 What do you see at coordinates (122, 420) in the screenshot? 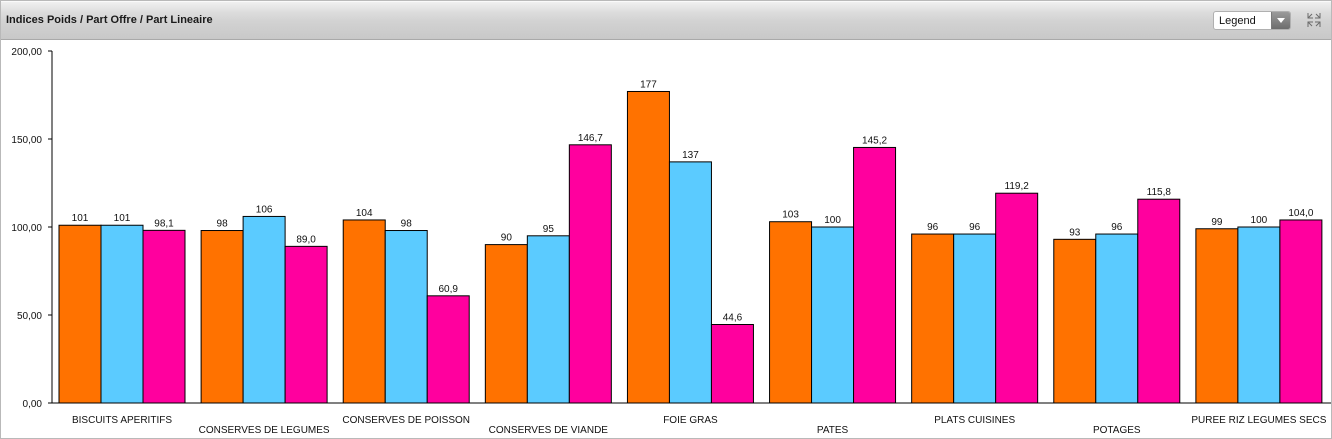
I see `category-label: BISCUITS APERITIFS` at bounding box center [122, 420].